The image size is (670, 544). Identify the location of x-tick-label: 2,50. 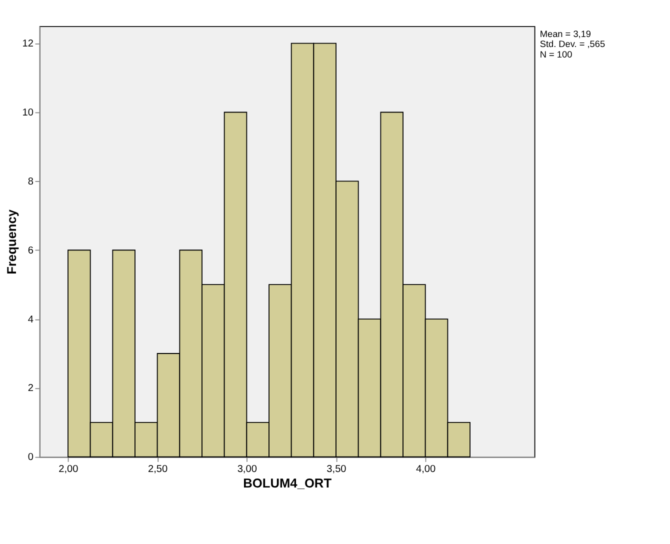
(158, 470).